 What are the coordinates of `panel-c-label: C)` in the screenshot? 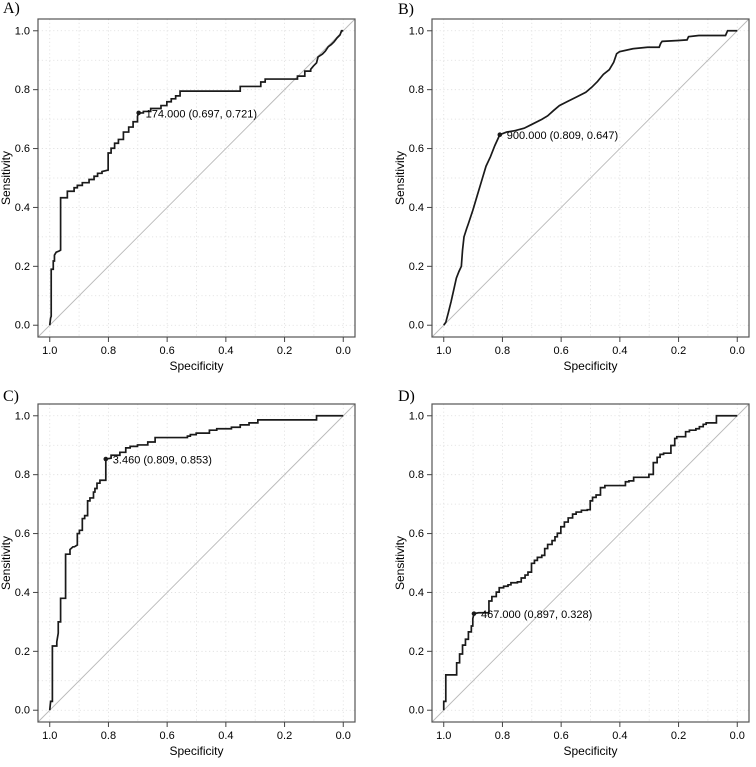 It's located at (11, 396).